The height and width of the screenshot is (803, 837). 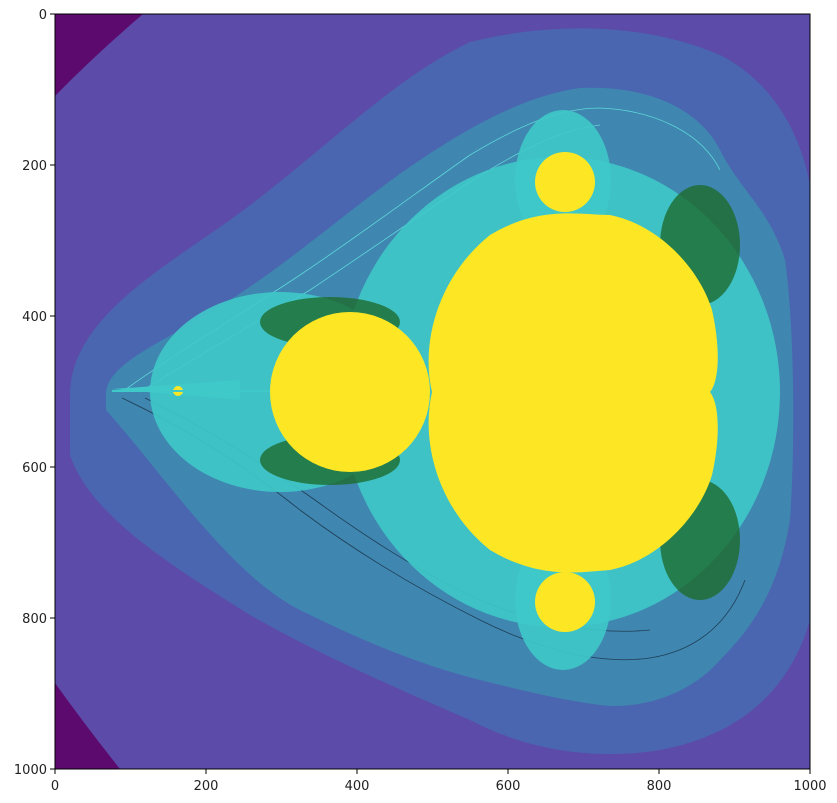 I want to click on x-axis-ticks: 0 200 400 600 800 1000, so click(x=439, y=781).